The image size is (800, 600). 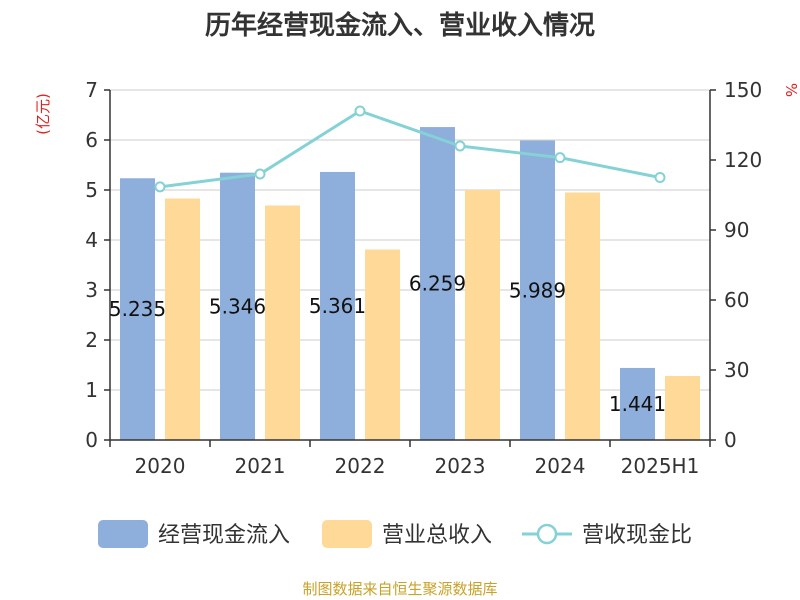 I want to click on line-cash-ratio, so click(x=410, y=149).